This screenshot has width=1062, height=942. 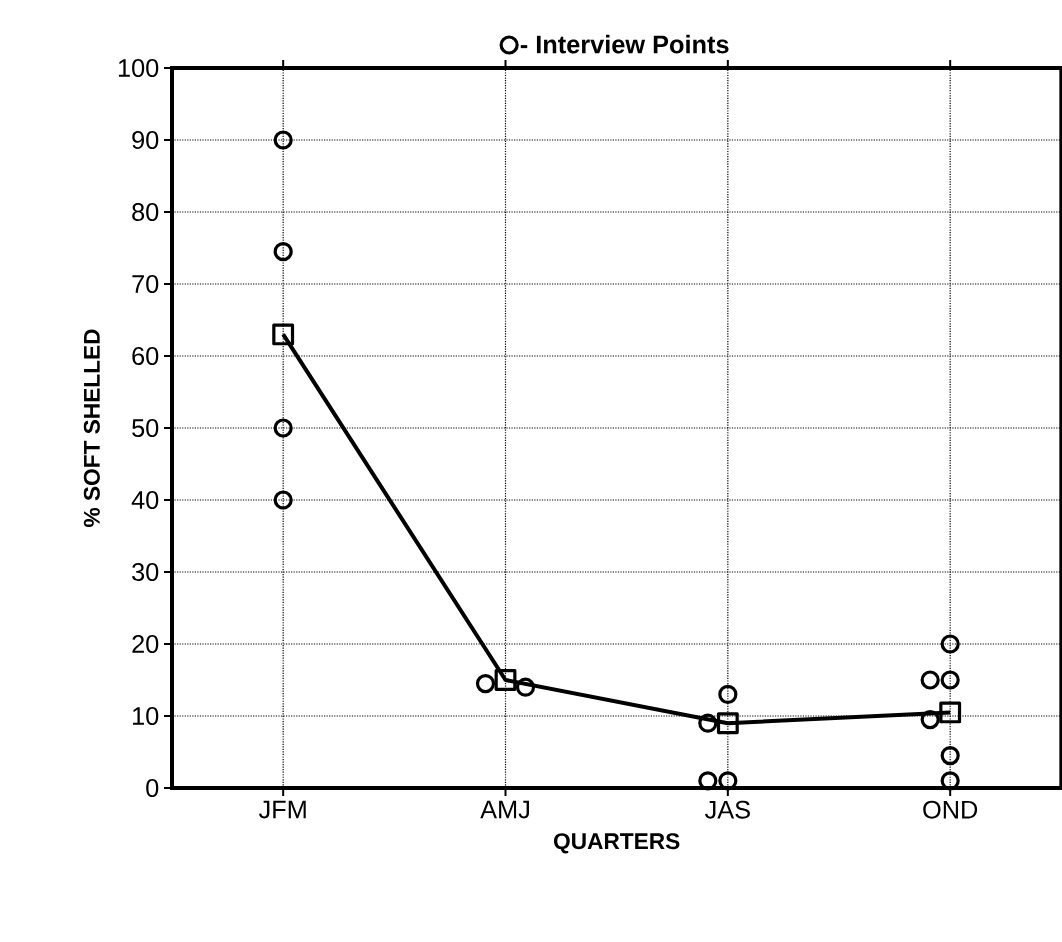 I want to click on x-axis-title: QUARTERS, so click(x=617, y=843).